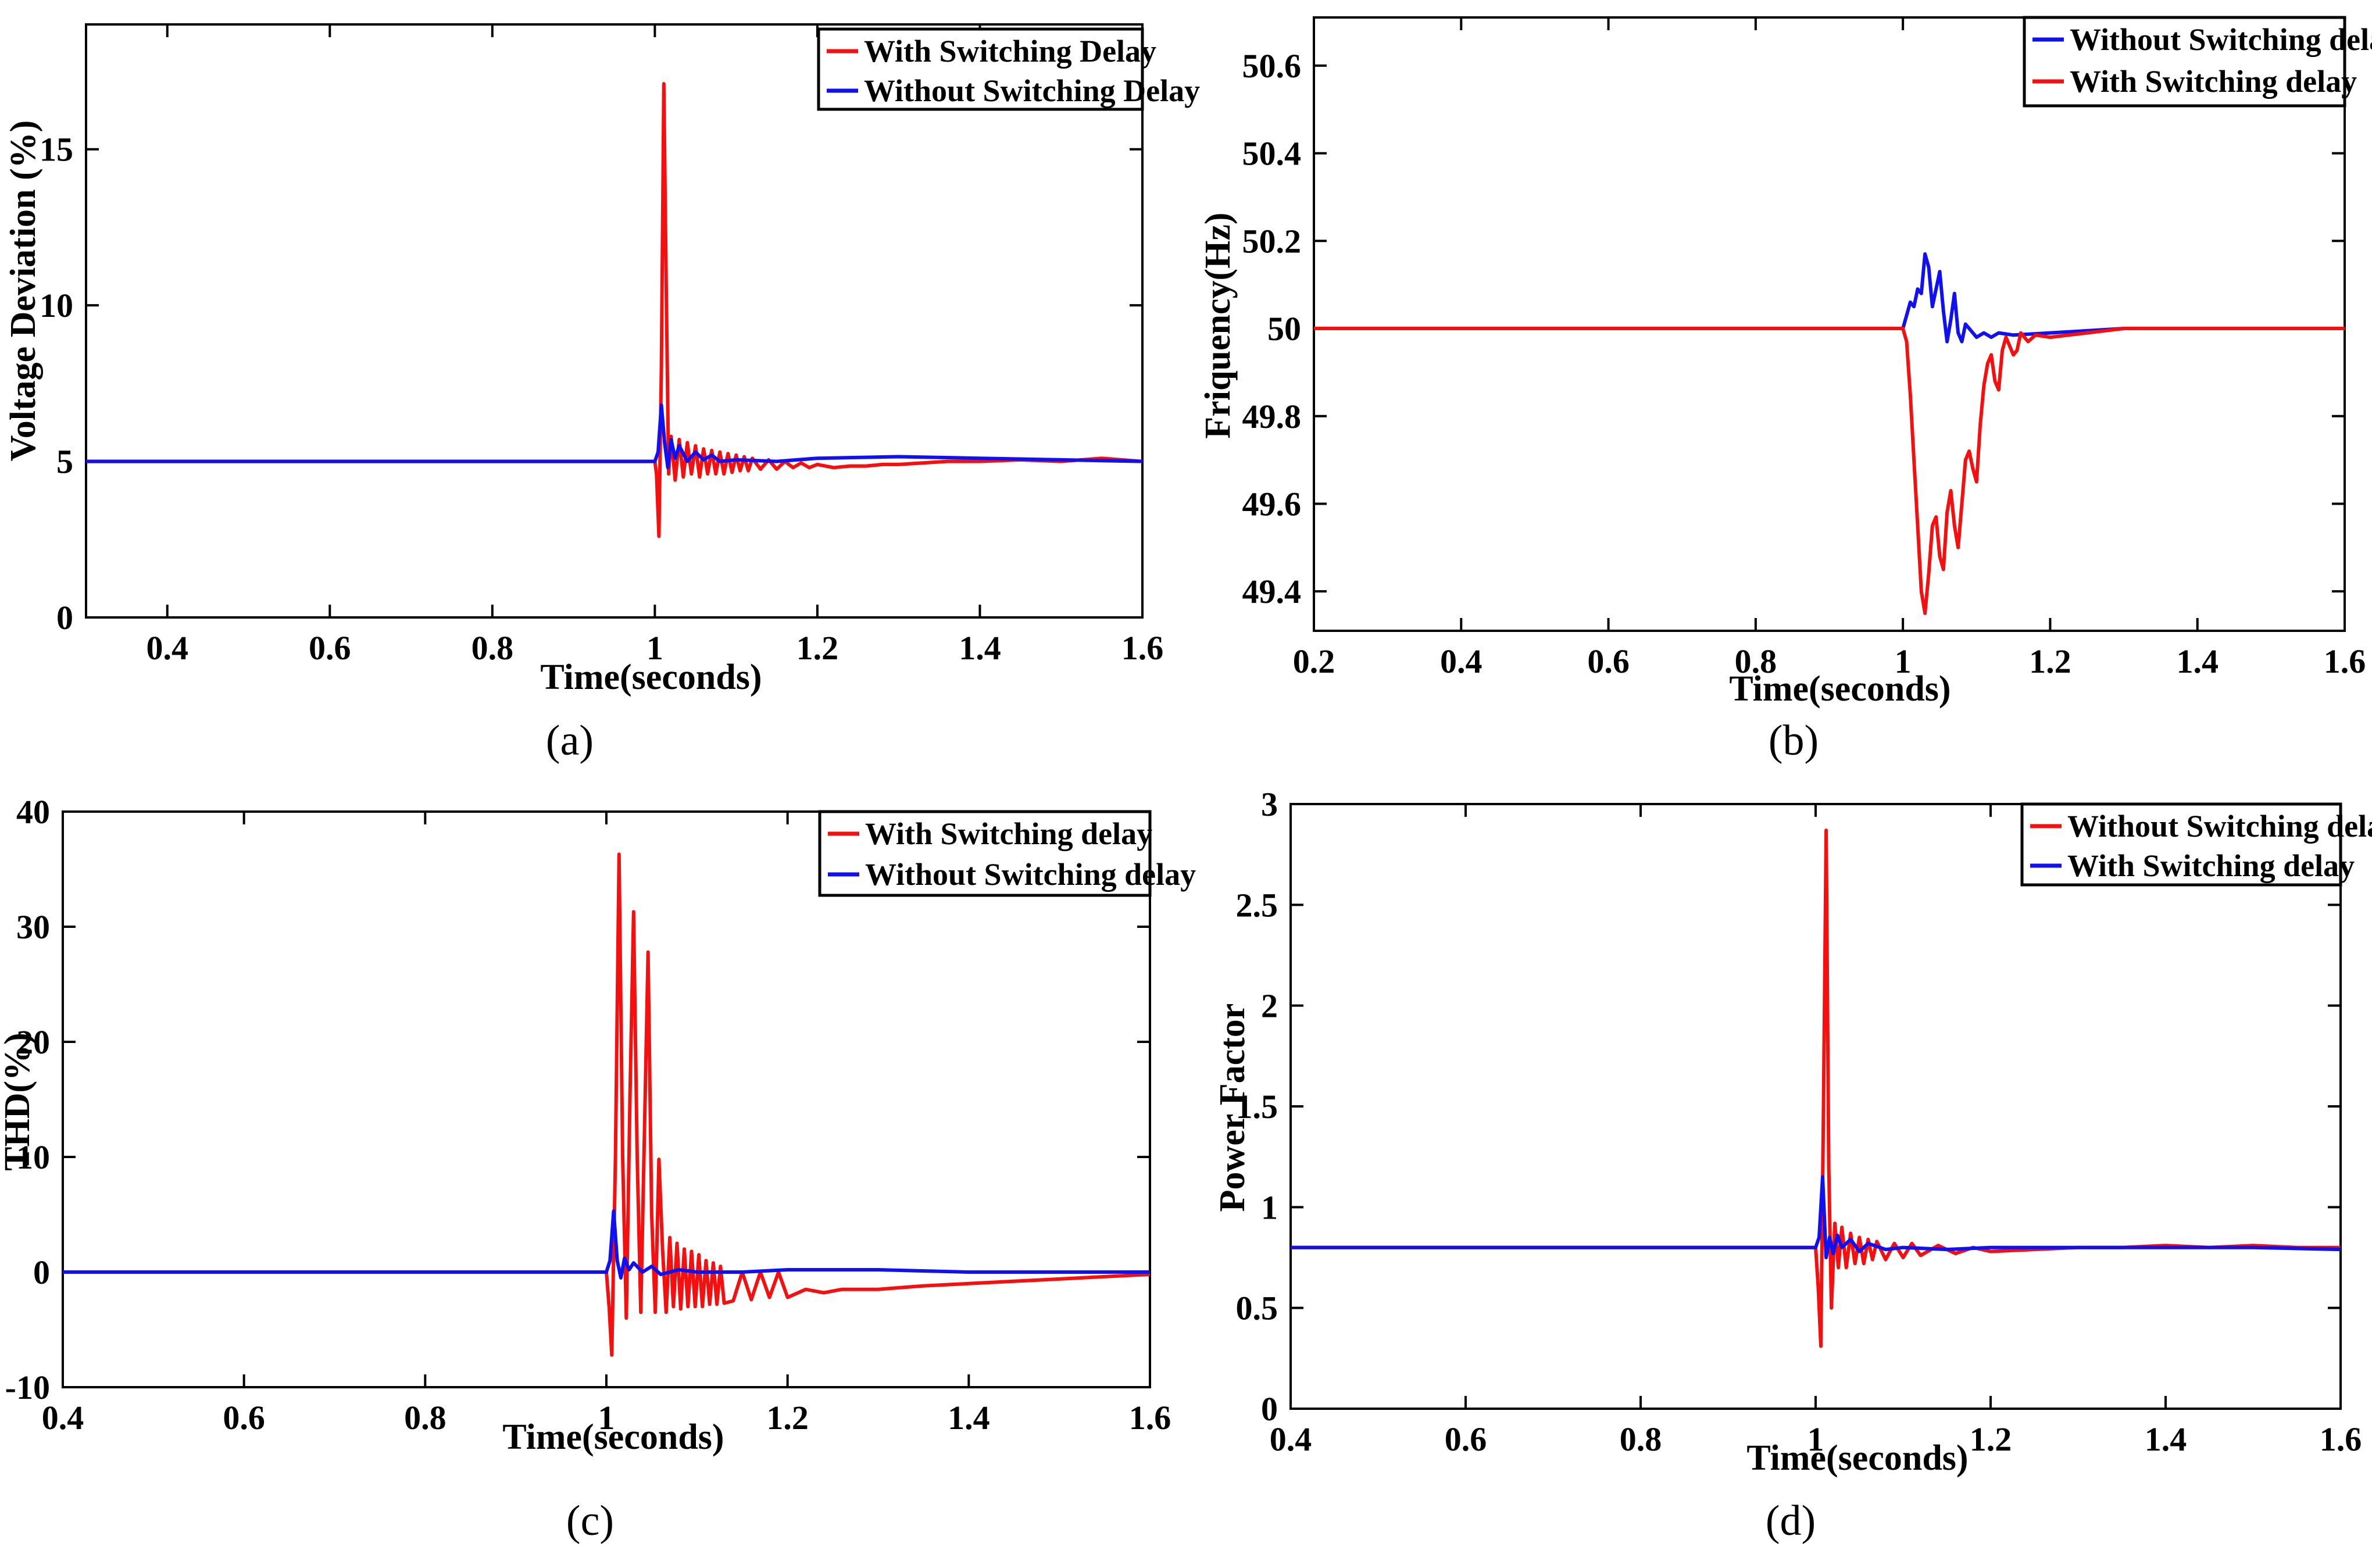 Image resolution: width=2372 pixels, height=1568 pixels. What do you see at coordinates (1257, 905) in the screenshot?
I see `y-tick-label: 2.5` at bounding box center [1257, 905].